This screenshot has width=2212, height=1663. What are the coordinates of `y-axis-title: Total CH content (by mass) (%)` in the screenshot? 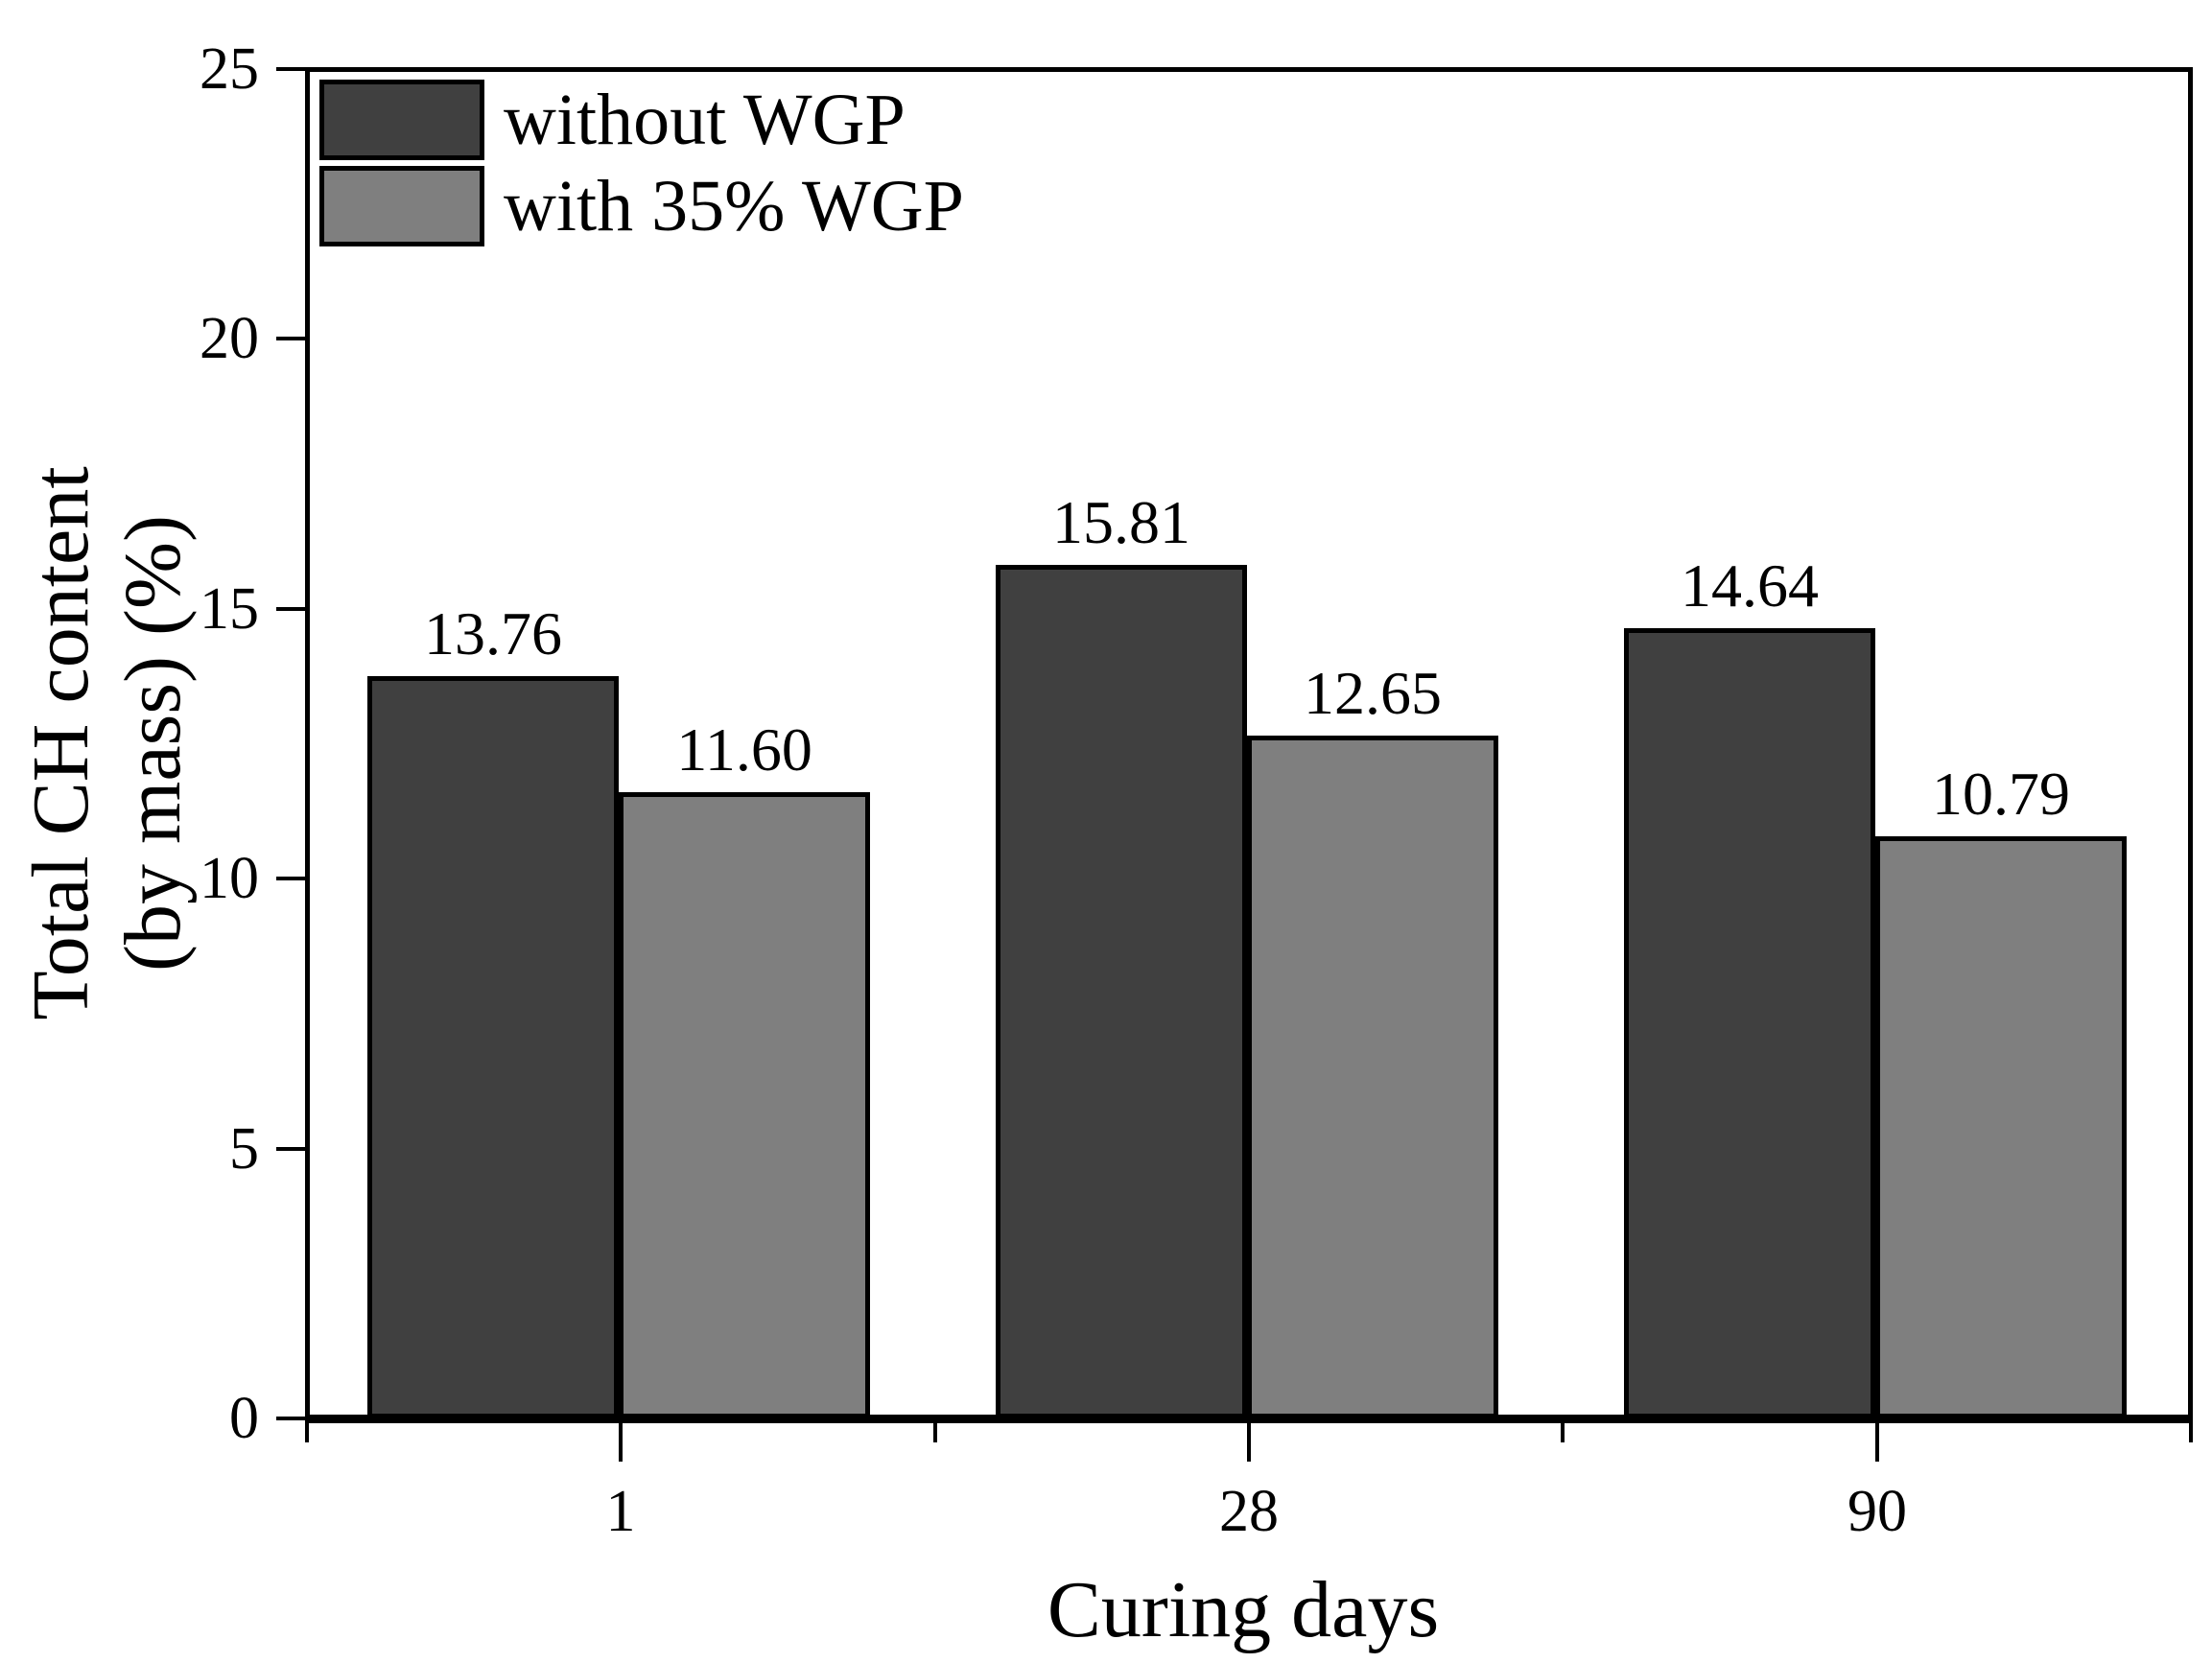 It's located at (107, 742).